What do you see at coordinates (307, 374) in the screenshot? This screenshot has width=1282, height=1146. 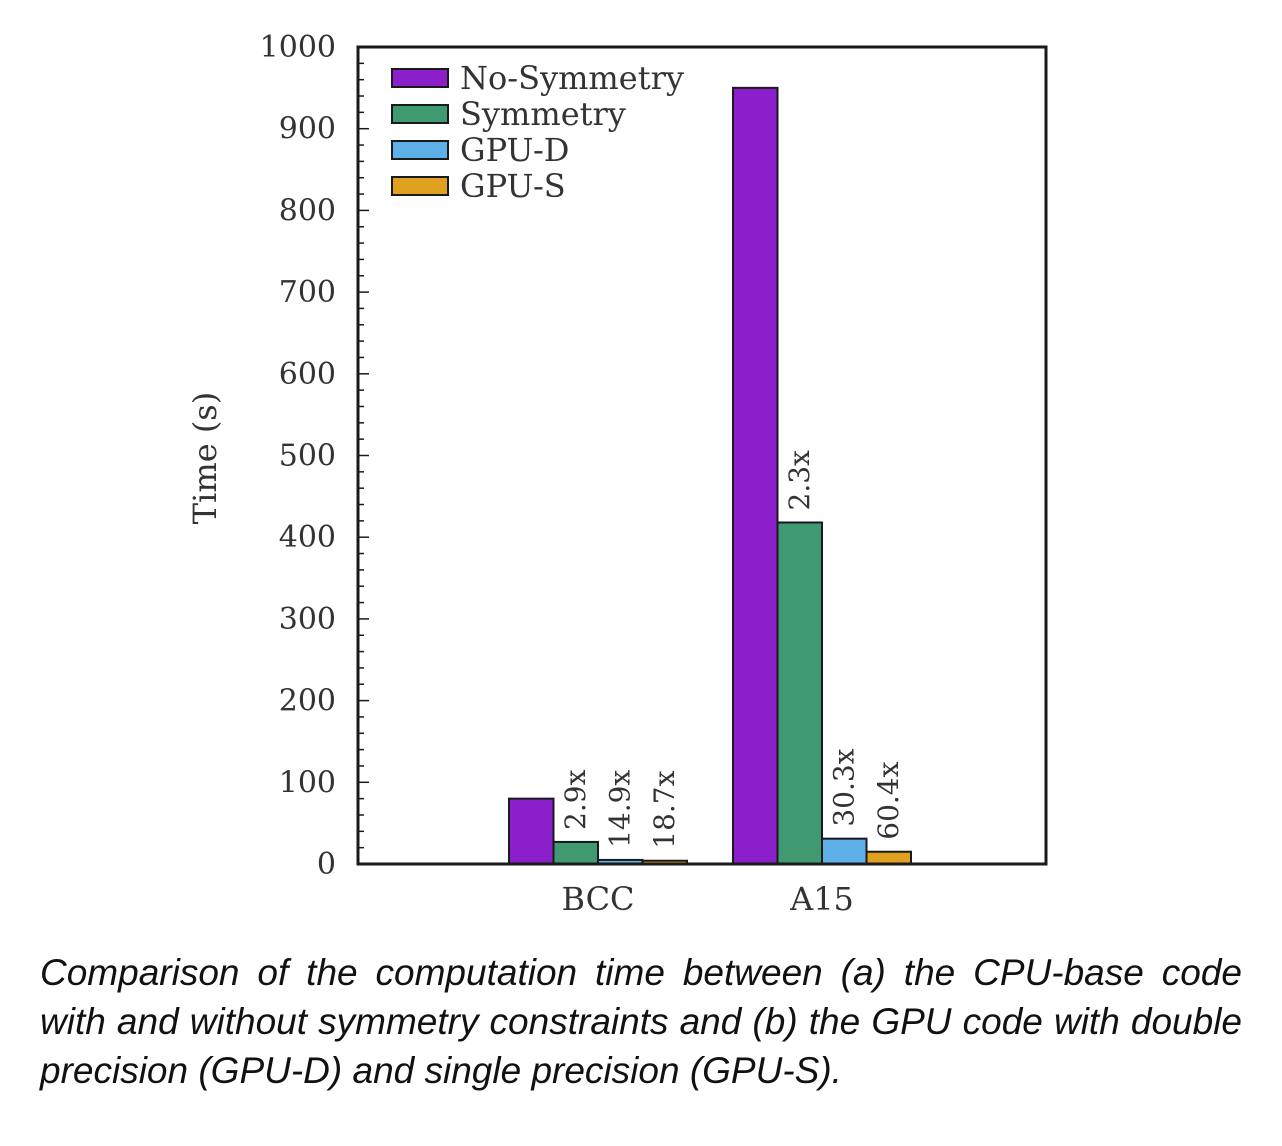 I see `y-tick-label: 600` at bounding box center [307, 374].